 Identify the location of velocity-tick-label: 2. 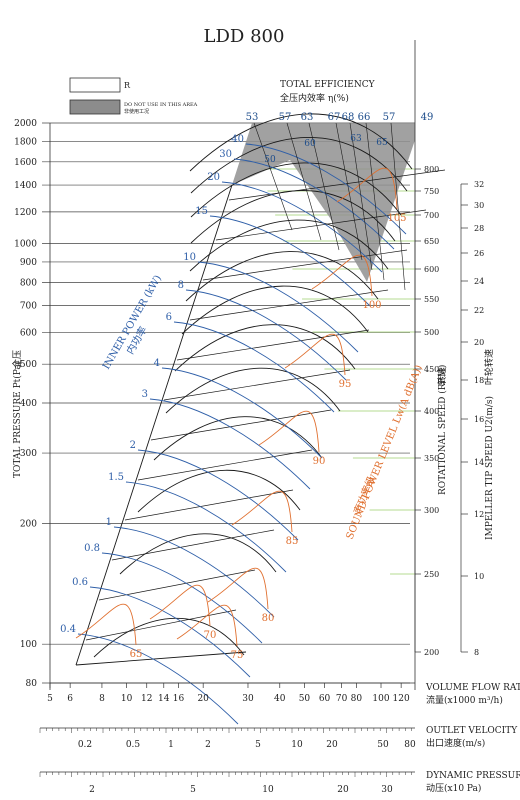
(208, 745).